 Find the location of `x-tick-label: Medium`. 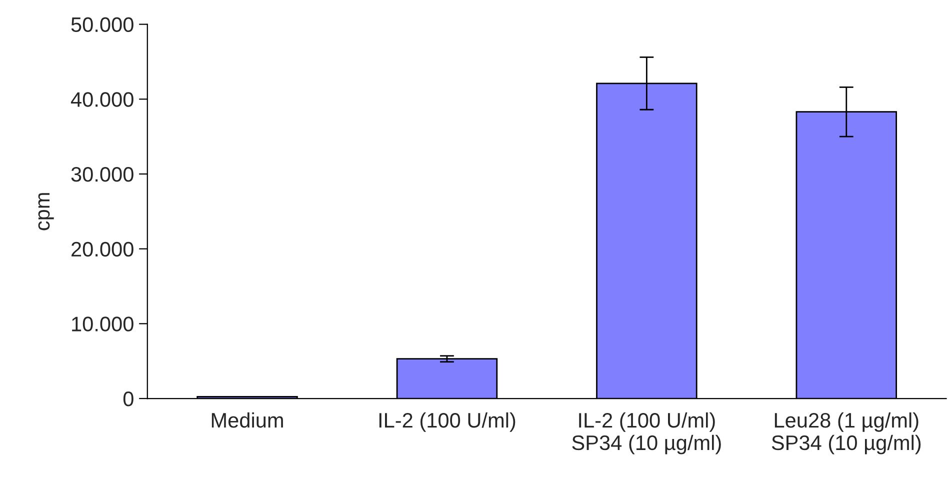

x-tick-label: Medium is located at coordinates (247, 420).